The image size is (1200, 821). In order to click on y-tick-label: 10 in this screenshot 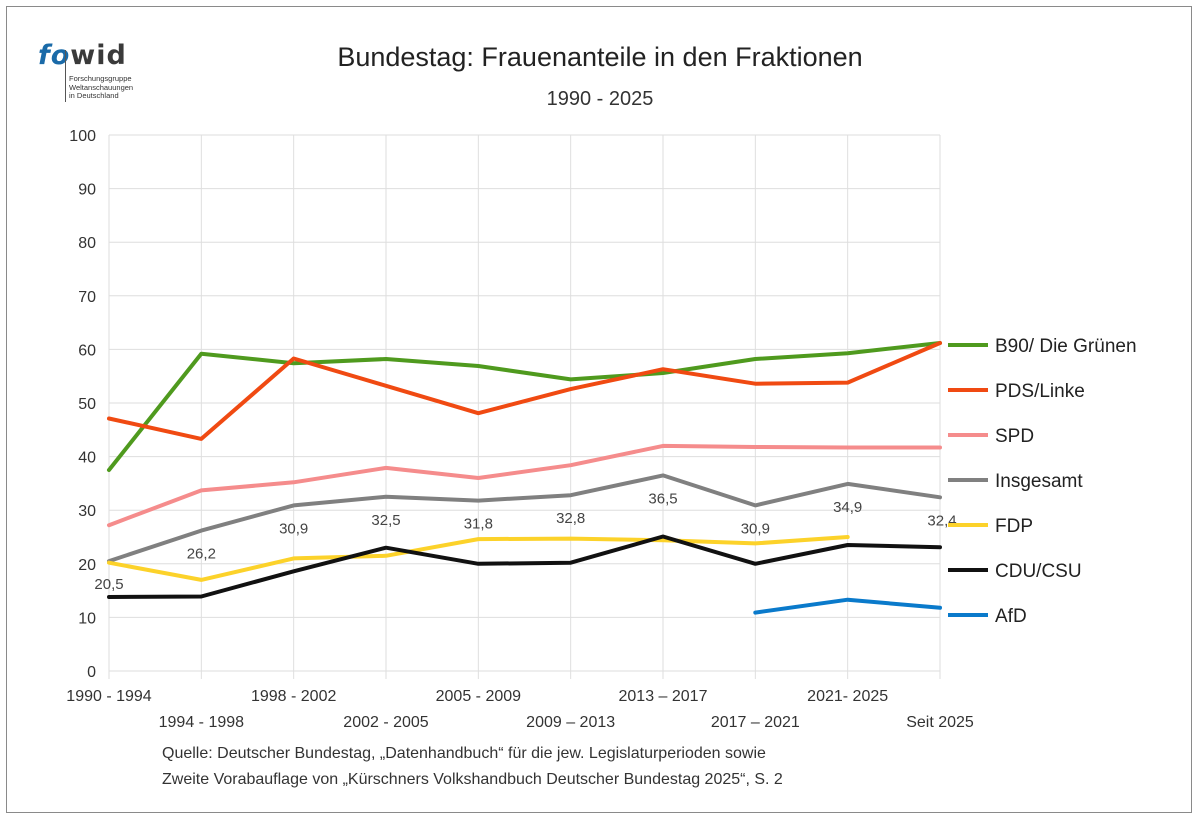, I will do `click(87, 618)`.